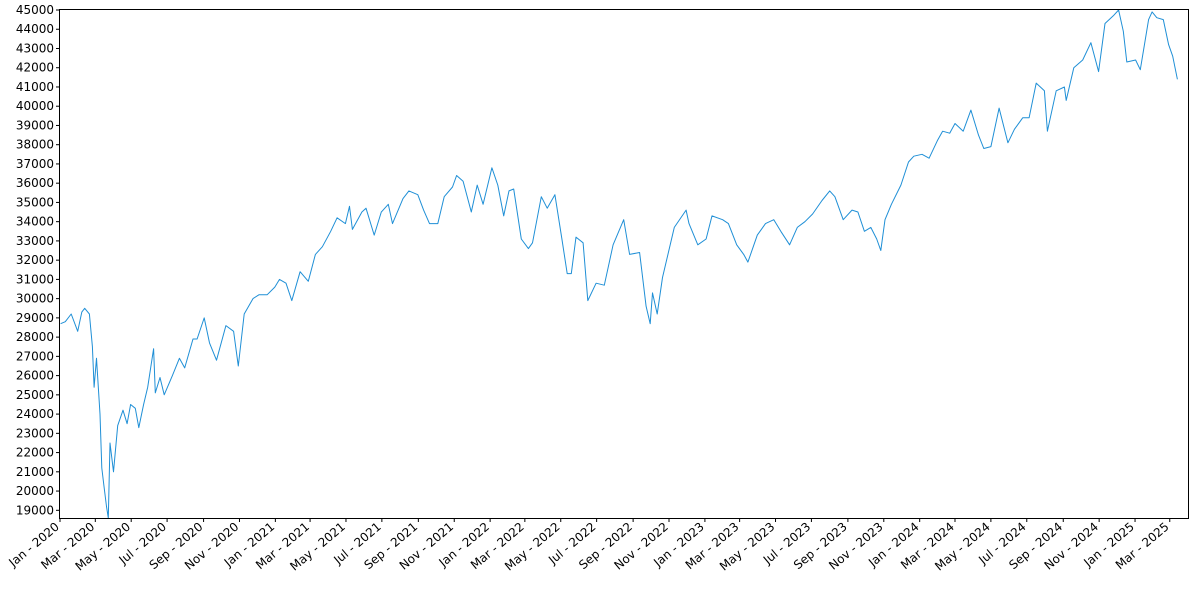  Describe the element at coordinates (35, 87) in the screenshot. I see `y-tick-label: 41000` at that location.